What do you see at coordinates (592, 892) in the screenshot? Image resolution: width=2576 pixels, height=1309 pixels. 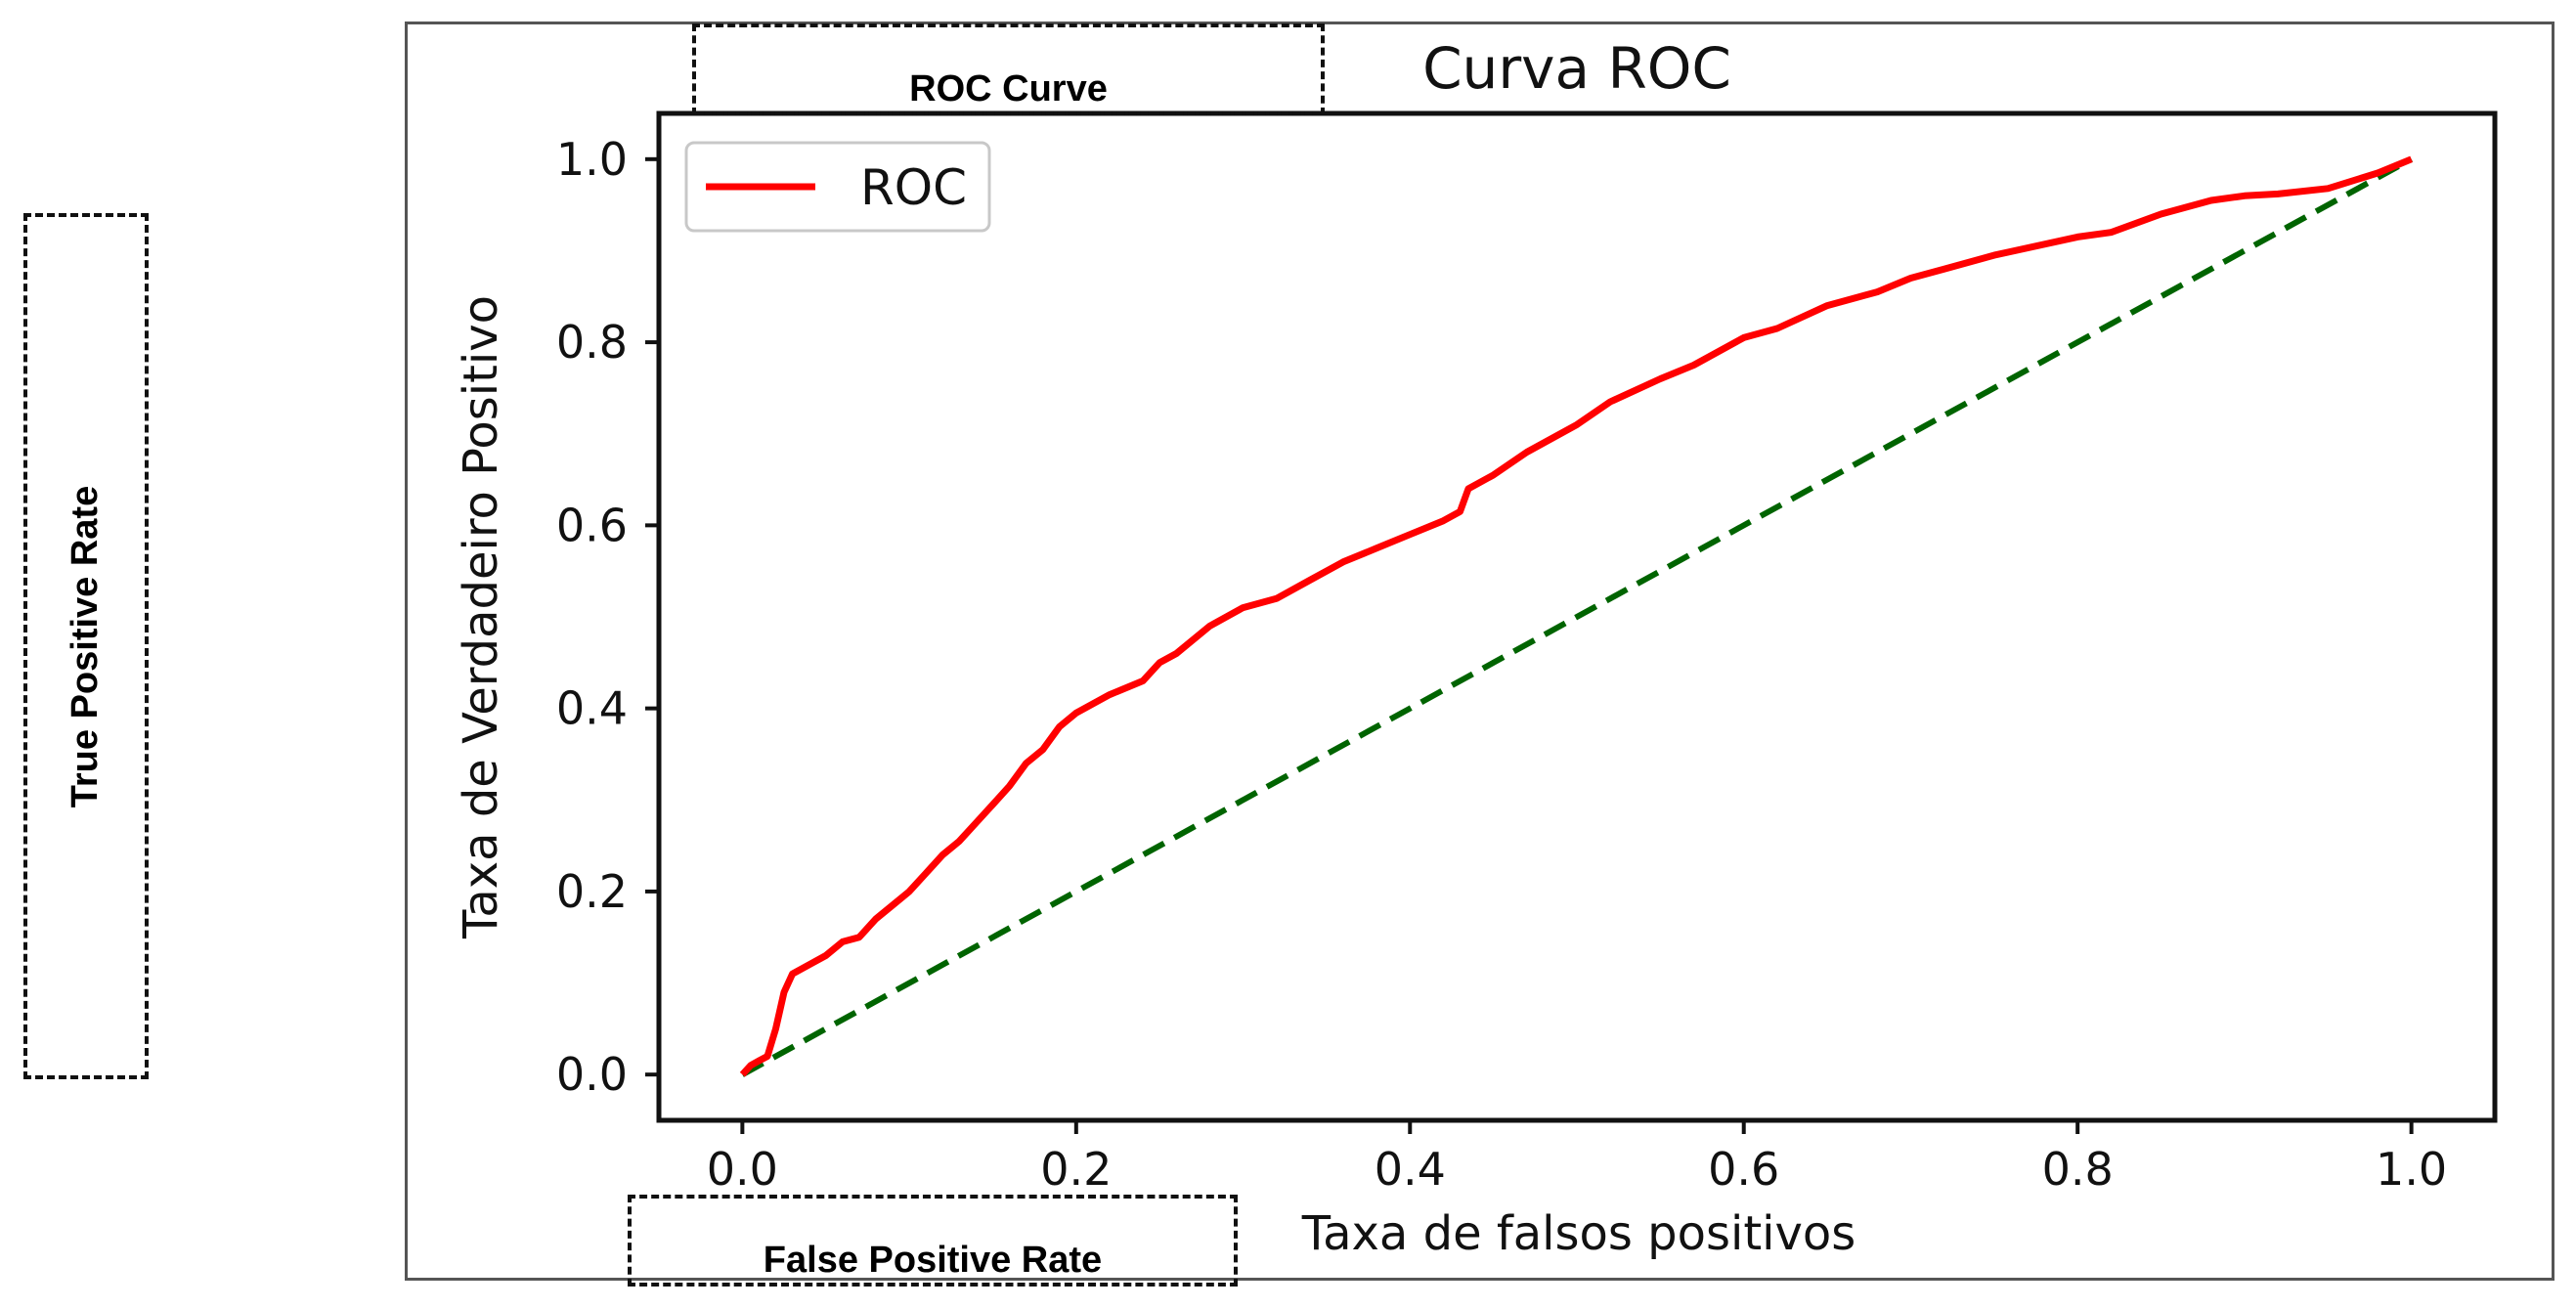 I see `y-tick-label: 0.2` at bounding box center [592, 892].